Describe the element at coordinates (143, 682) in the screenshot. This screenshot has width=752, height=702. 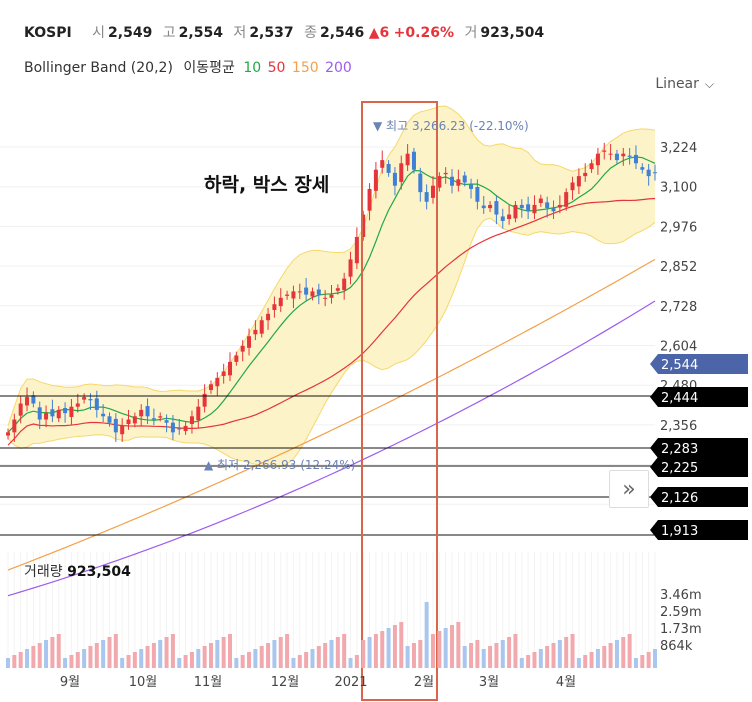
I see `x-tick-label: 10월` at that location.